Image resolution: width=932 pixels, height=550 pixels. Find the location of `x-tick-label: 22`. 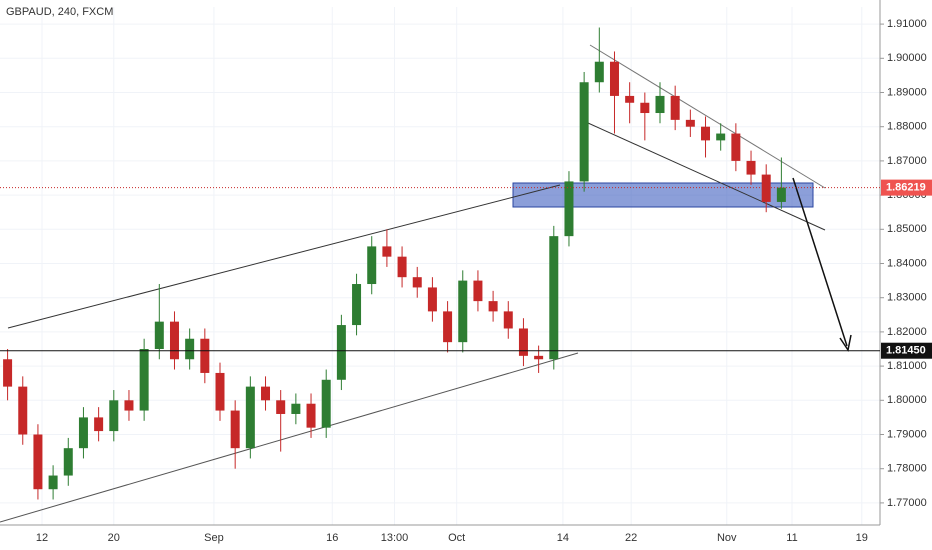

x-tick-label: 22 is located at coordinates (631, 538).